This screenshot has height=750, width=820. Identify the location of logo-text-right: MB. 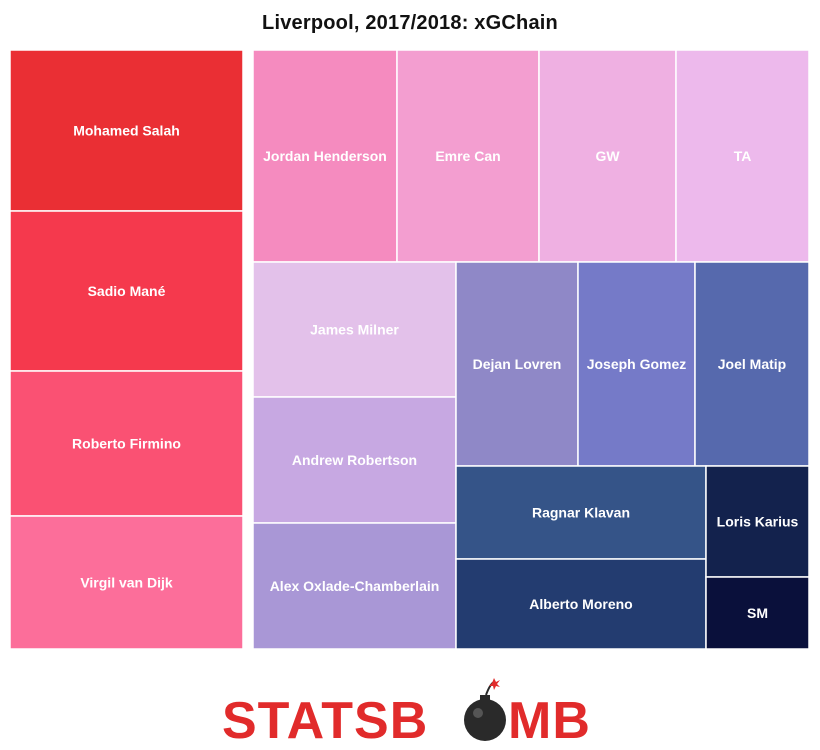
(549, 721).